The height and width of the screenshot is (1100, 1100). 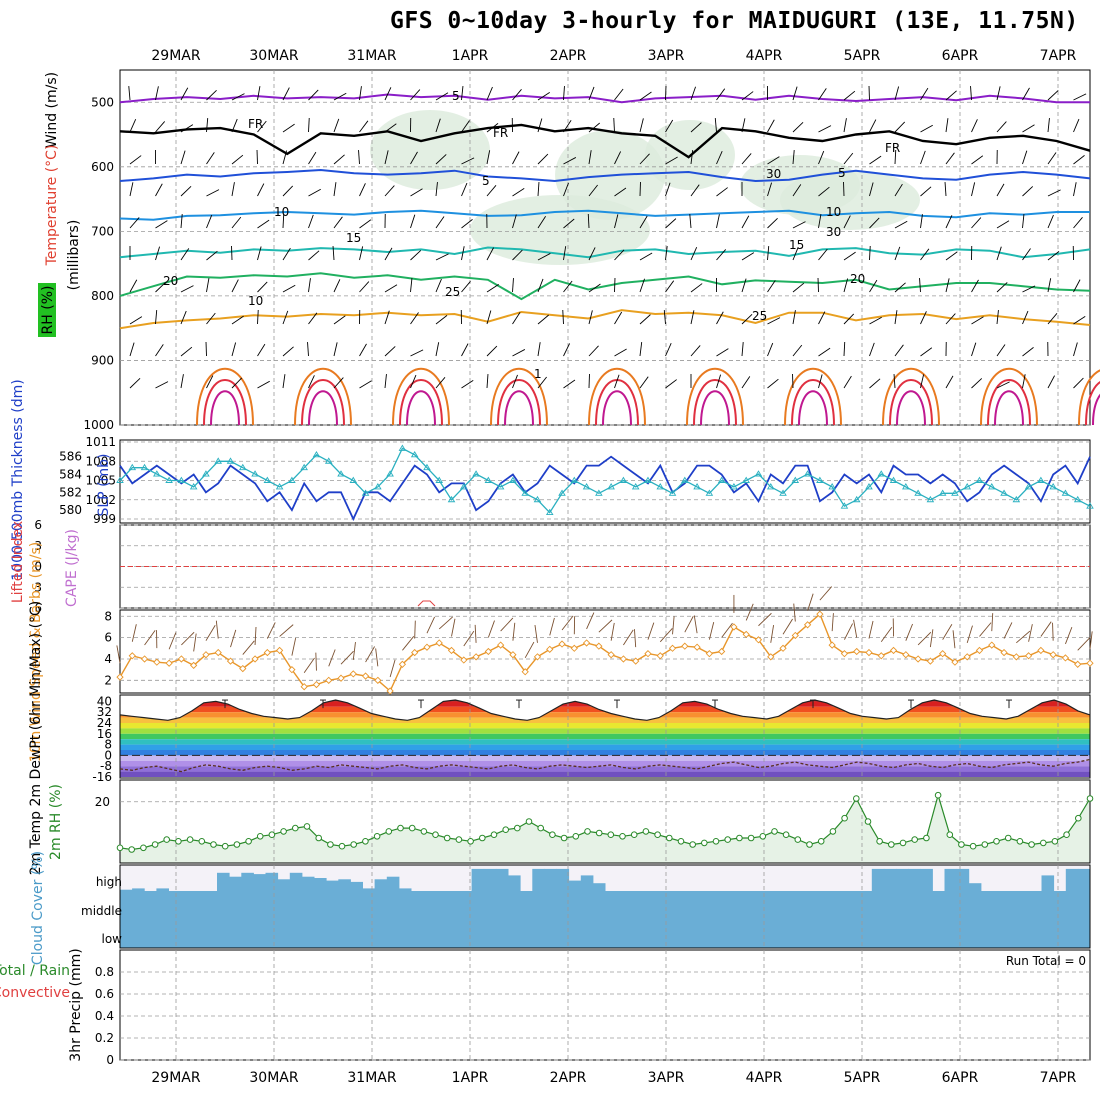 I want to click on rh-area, so click(x=605, y=829).